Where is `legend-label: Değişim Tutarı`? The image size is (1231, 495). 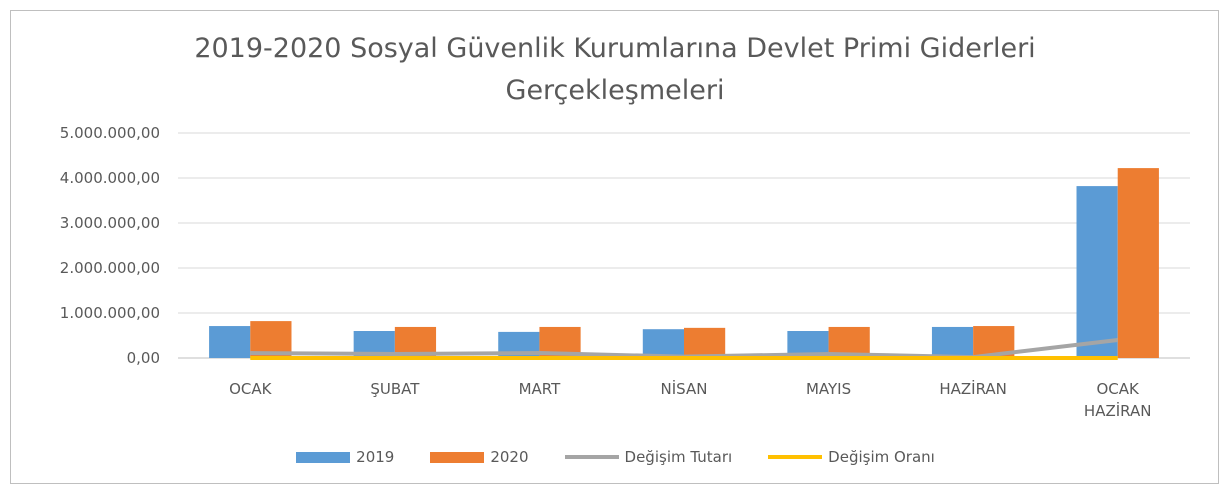 legend-label: Değişim Tutarı is located at coordinates (678, 457).